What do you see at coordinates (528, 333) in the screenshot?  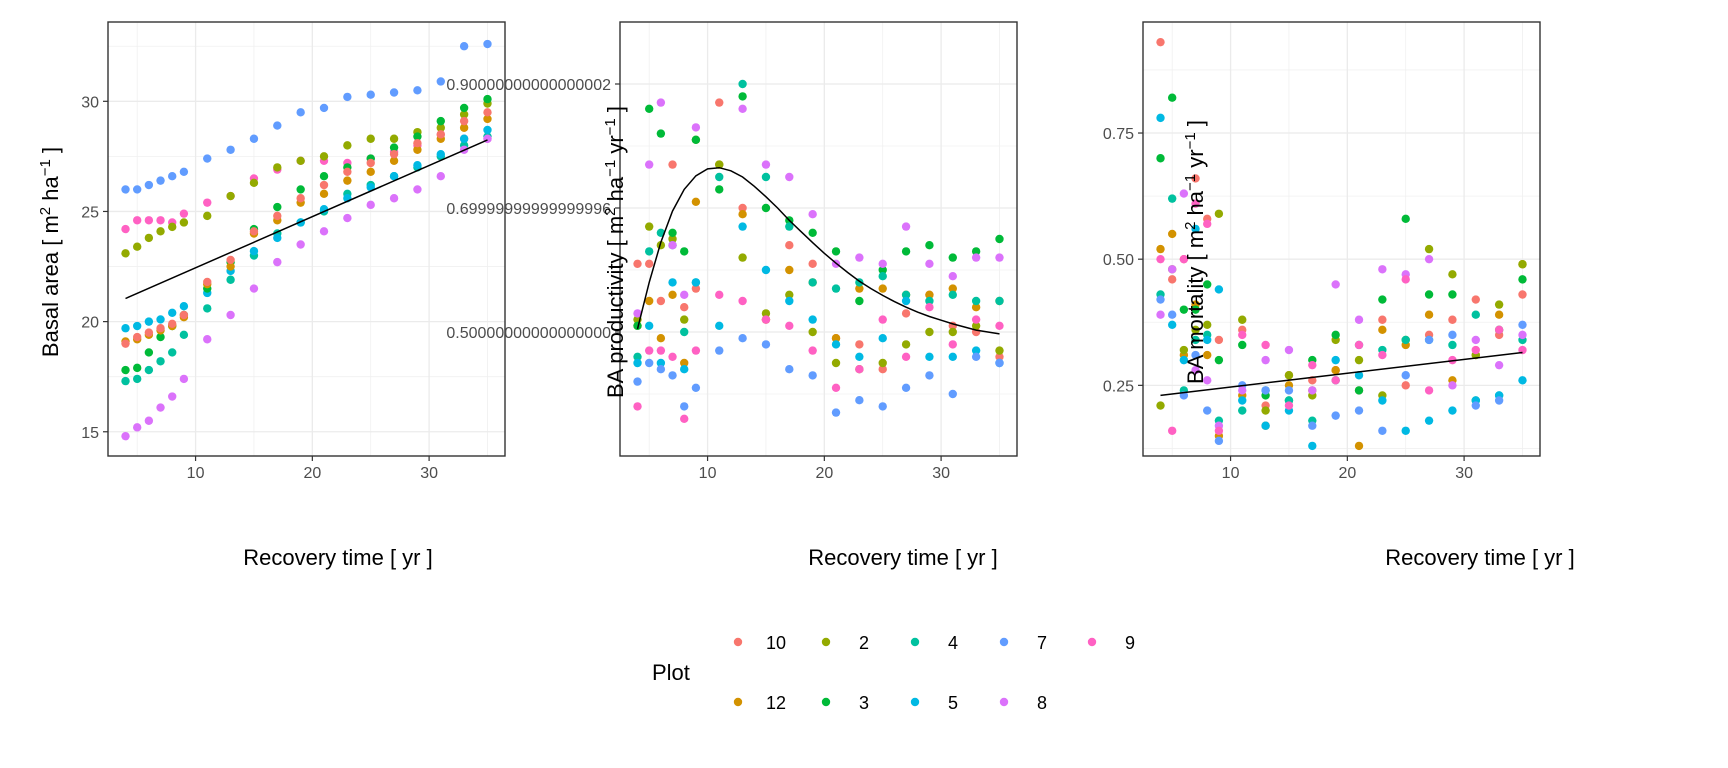 I see `y-tick-label: 0.50000000000000000` at bounding box center [528, 333].